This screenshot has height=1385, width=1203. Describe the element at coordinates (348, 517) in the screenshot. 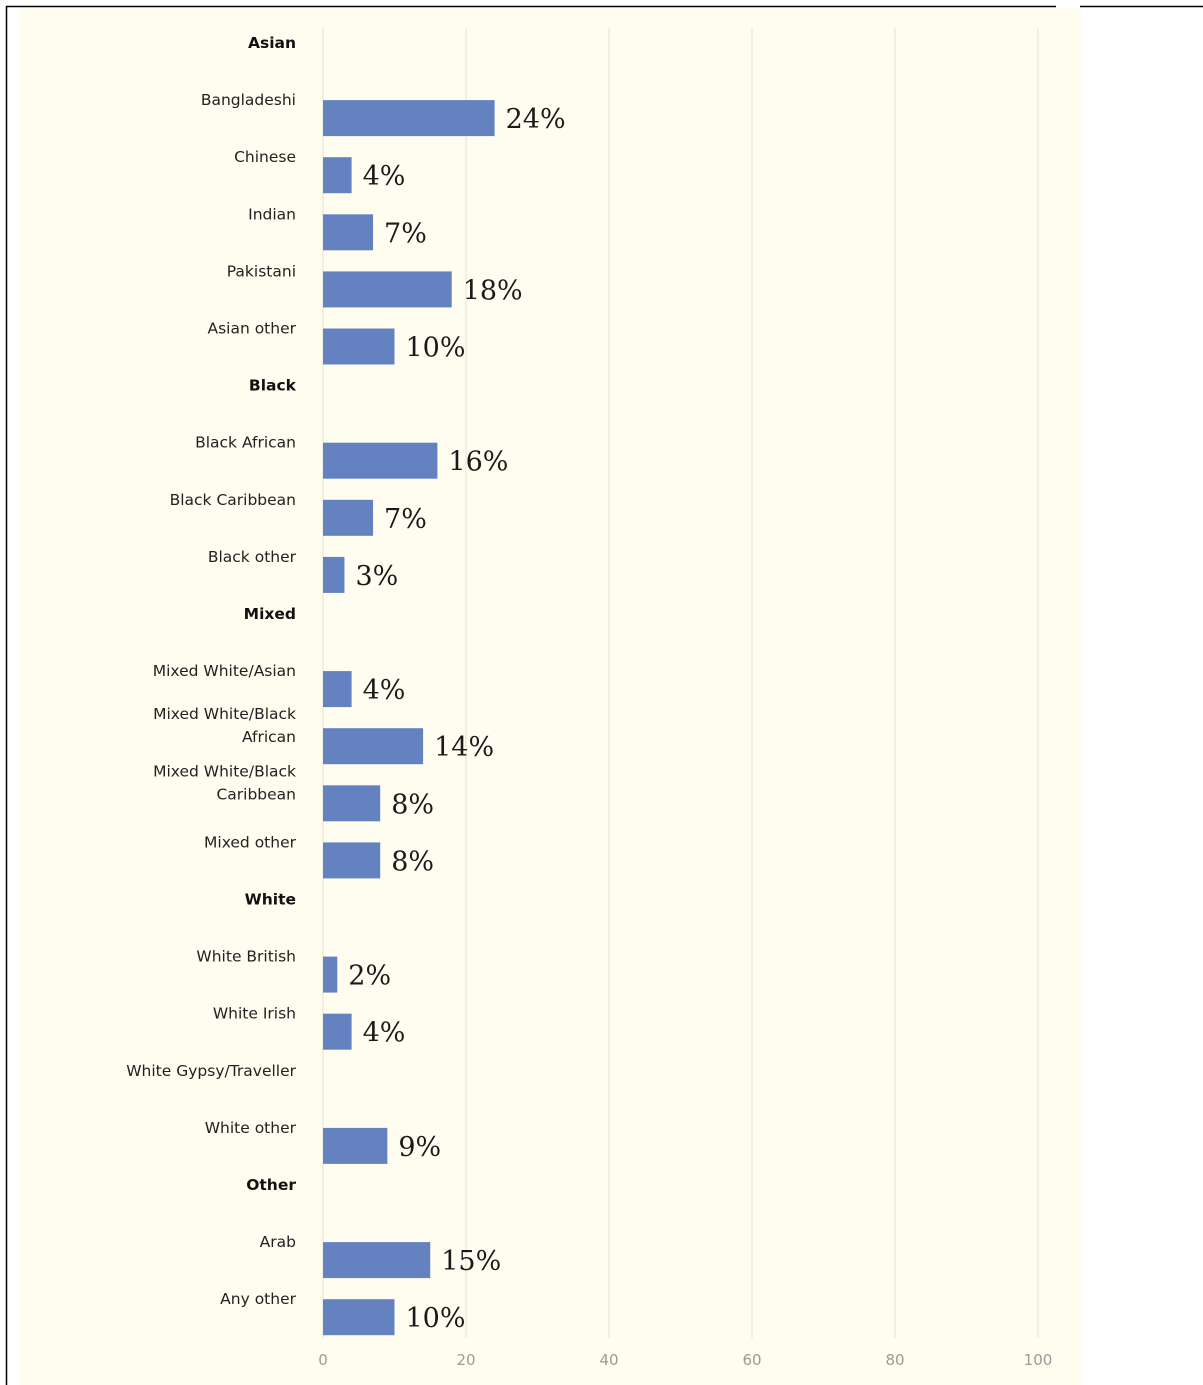

I see `bar-black-caribbean` at that location.